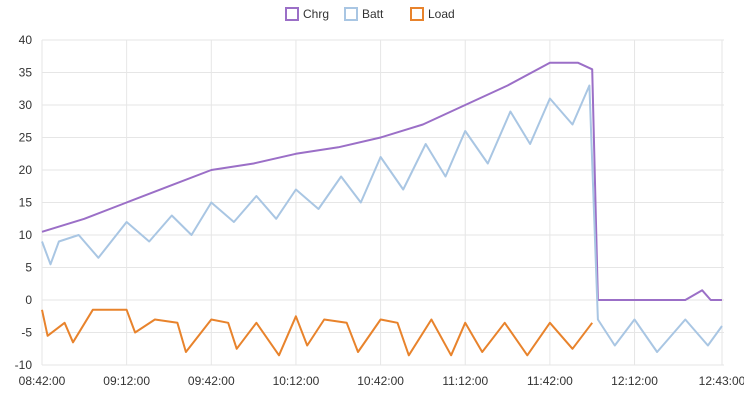 The width and height of the screenshot is (744, 400). I want to click on x-tick-label: 10:12:00, so click(296, 381).